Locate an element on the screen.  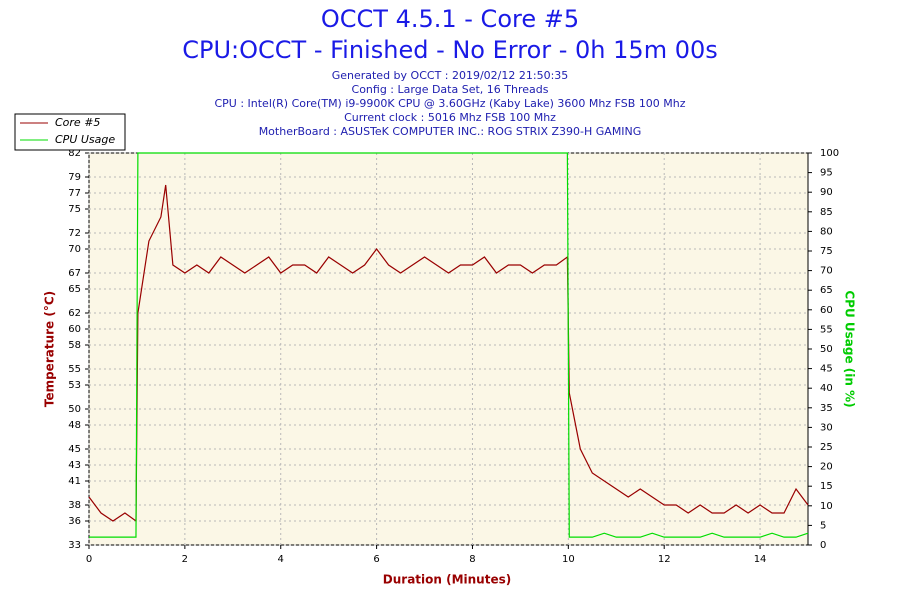
y-tick-label: 41 is located at coordinates (74, 481).